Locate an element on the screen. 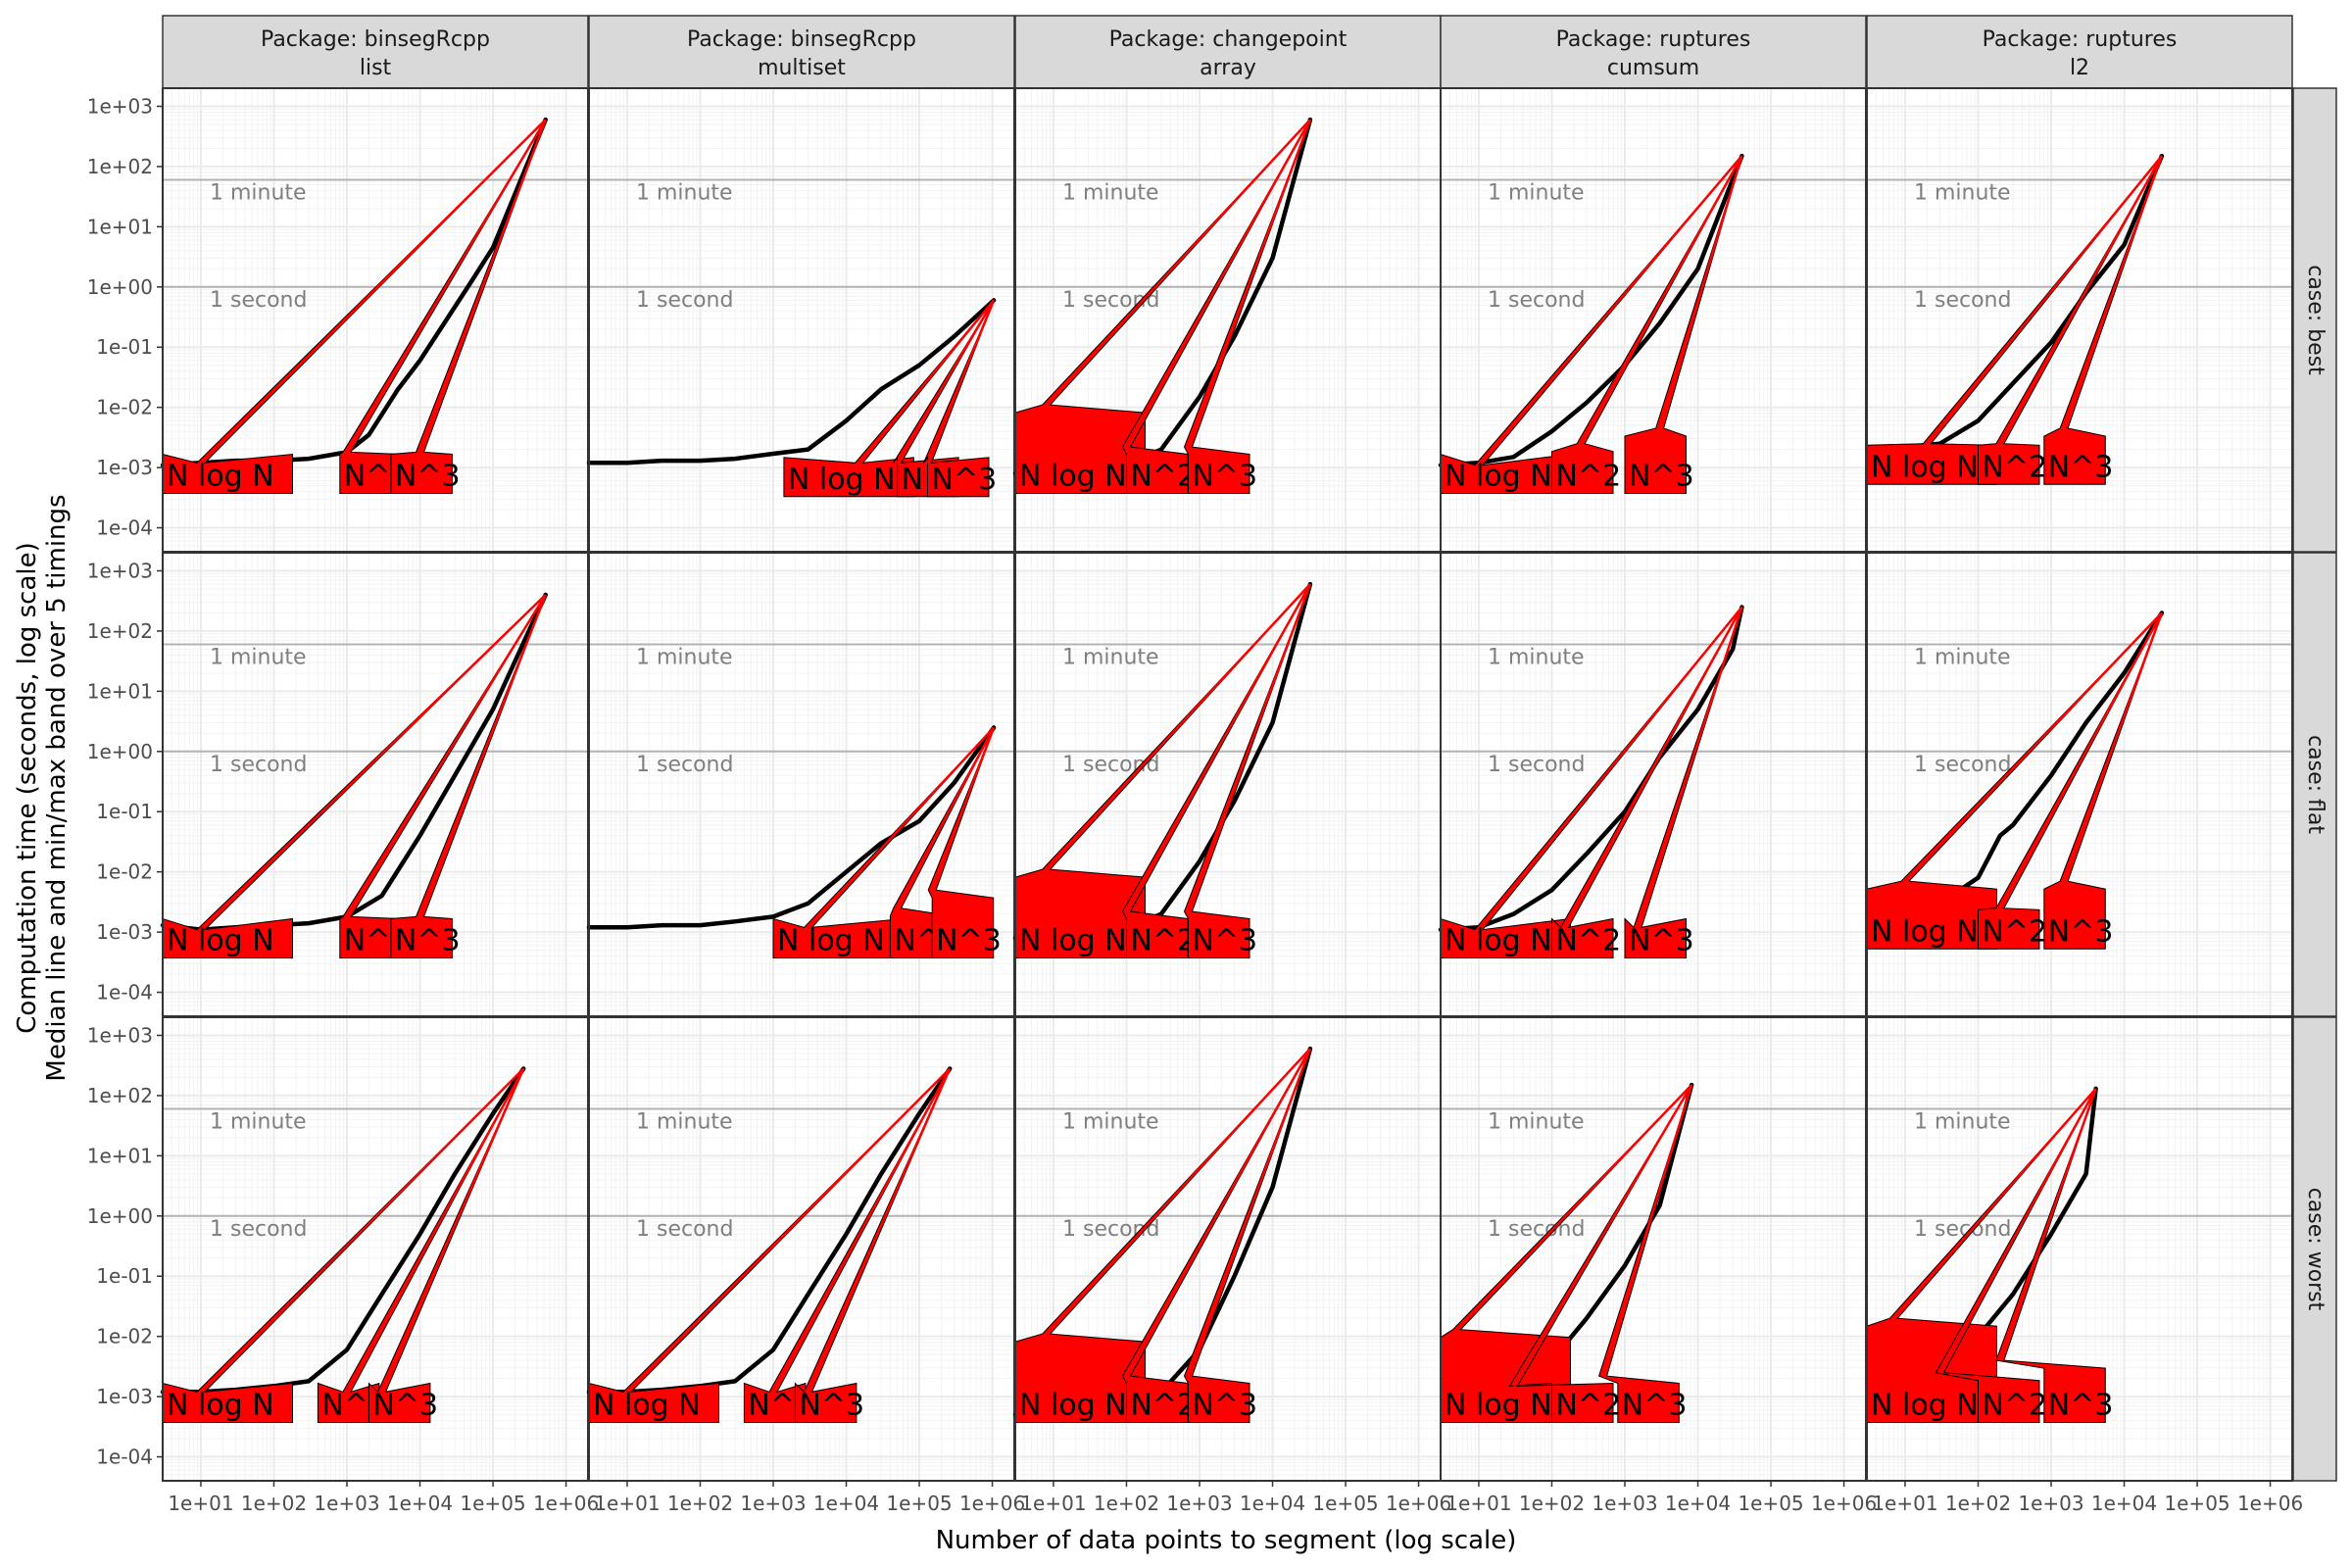 Image resolution: width=2352 pixels, height=1568 pixels. column-strip: Package: binsegRcpp list is located at coordinates (375, 52).